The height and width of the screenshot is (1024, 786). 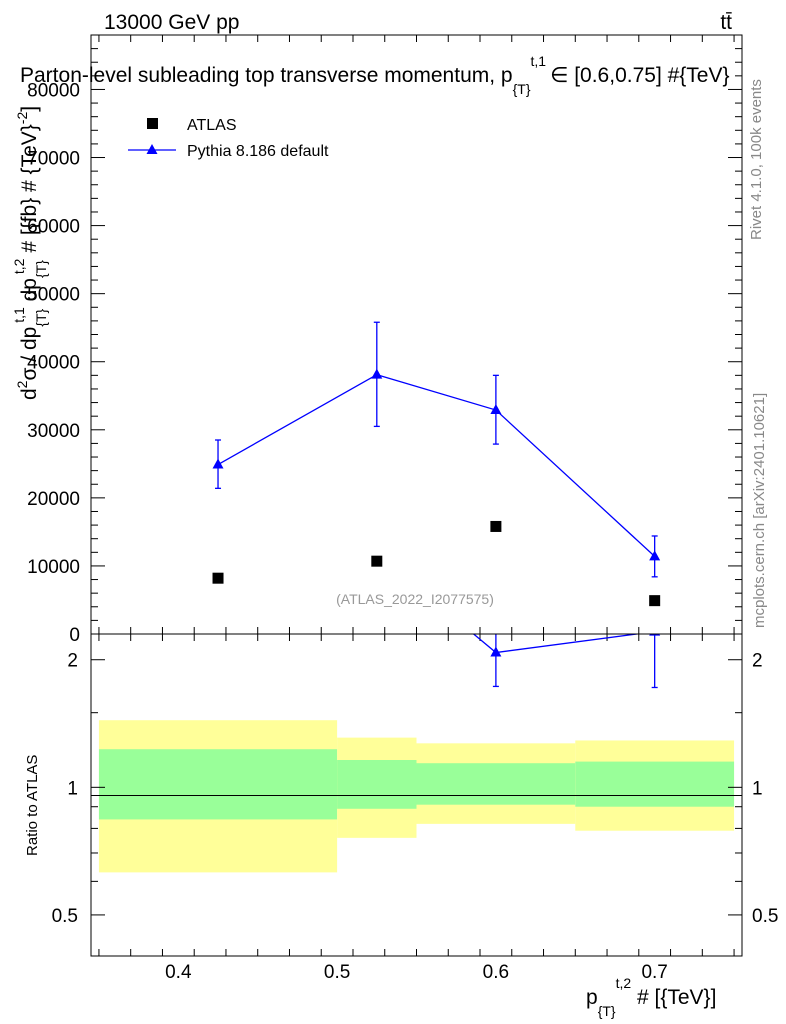 What do you see at coordinates (53, 90) in the screenshot?
I see `main-y-tick-label: 80000` at bounding box center [53, 90].